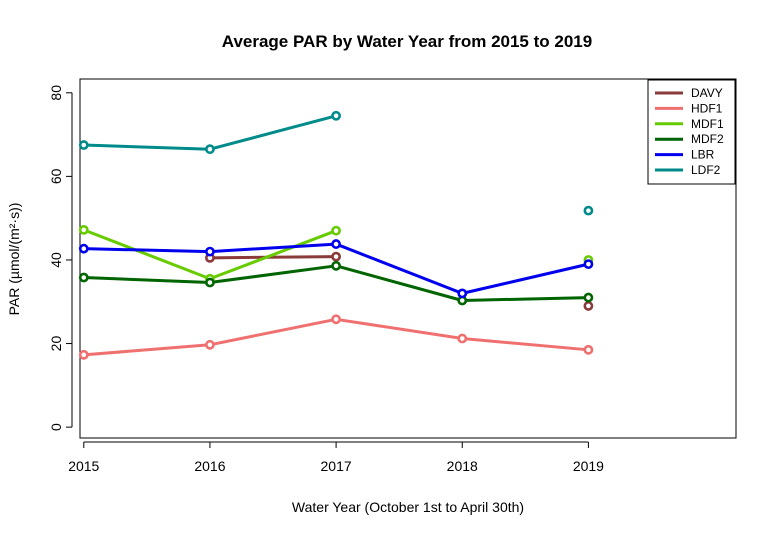 The image size is (776, 538). I want to click on x-tick-label: 2017, so click(336, 466).